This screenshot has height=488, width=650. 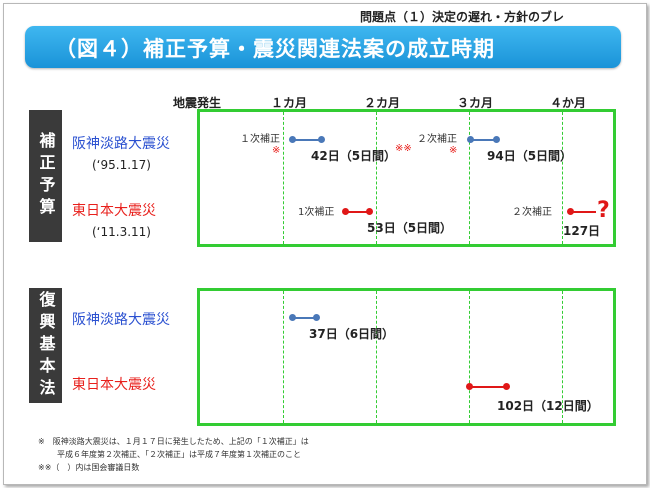 I want to click on budget-t1-label: 1次補正, so click(x=316, y=212).